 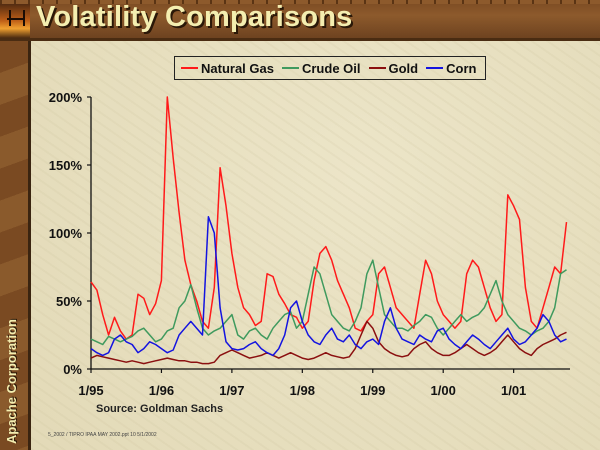 I want to click on title-bar: Volatility Comparisons, so click(x=300, y=20).